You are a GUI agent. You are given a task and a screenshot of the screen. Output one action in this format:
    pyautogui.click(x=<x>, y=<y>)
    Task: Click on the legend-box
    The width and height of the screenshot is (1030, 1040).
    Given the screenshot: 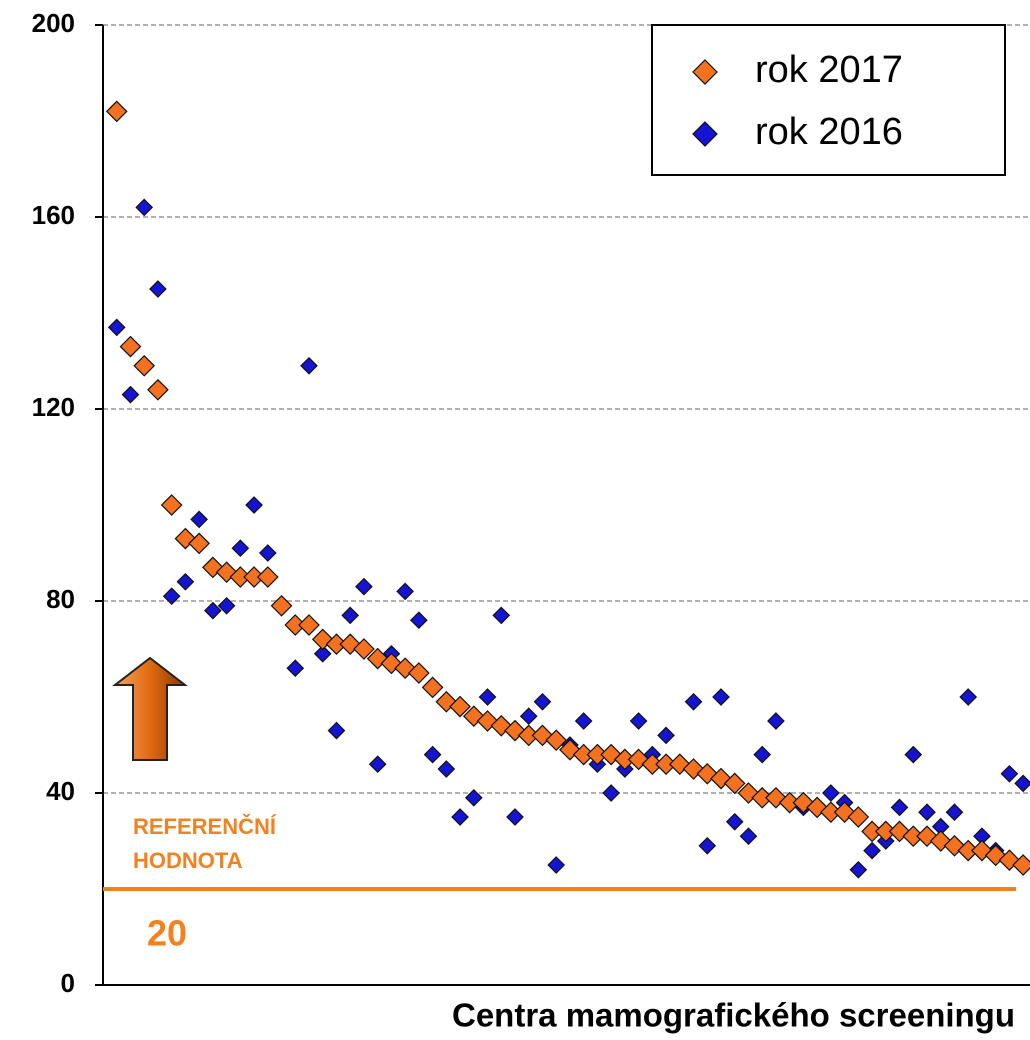 What is the action you would take?
    pyautogui.click(x=828, y=100)
    